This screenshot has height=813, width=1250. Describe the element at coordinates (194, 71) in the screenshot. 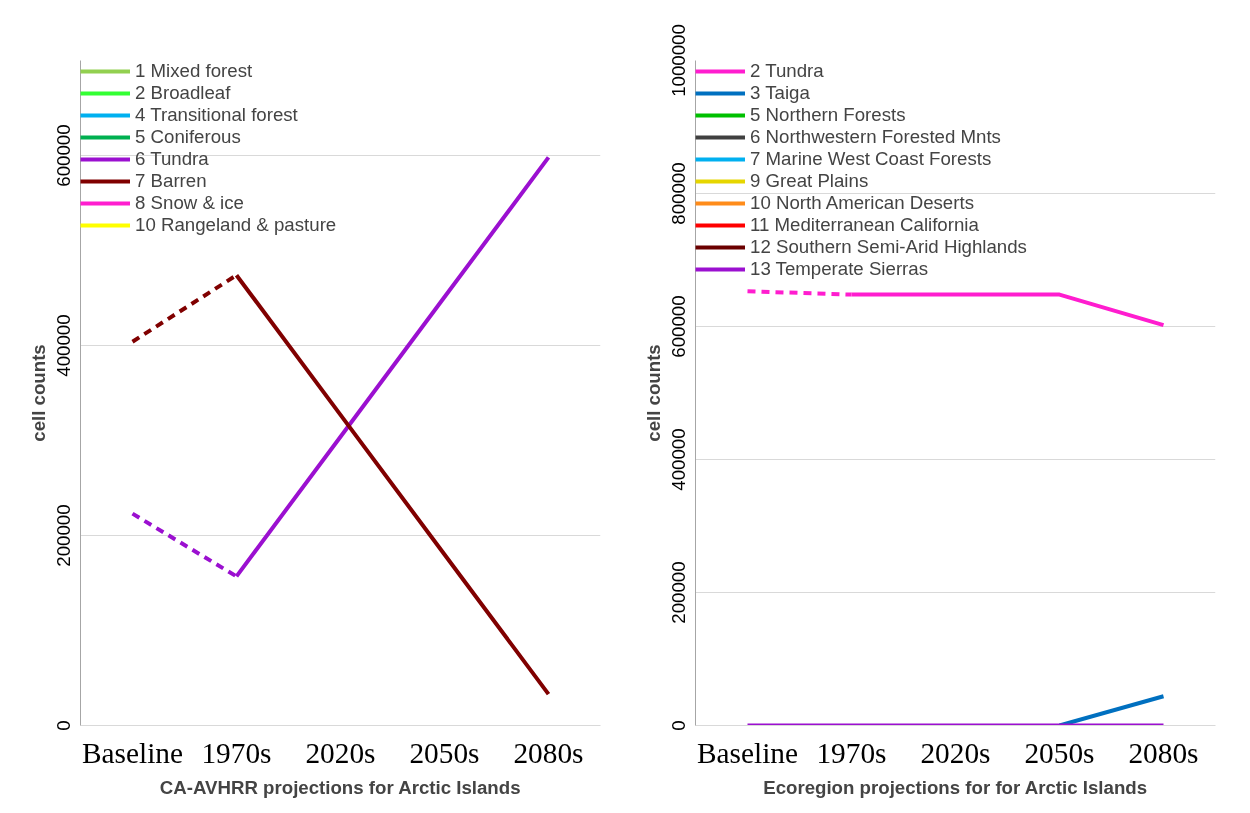

I see `legend-label: 1 Mixed forest` at that location.